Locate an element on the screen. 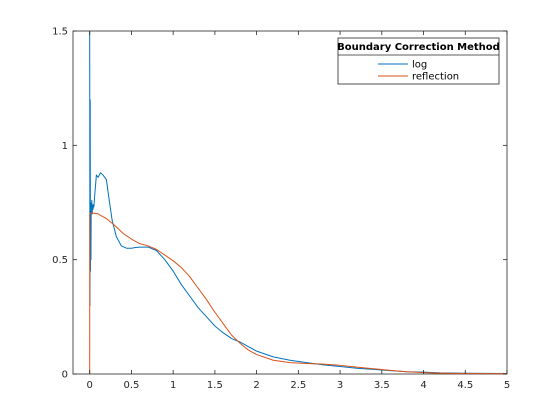 The height and width of the screenshot is (420, 560). y-tick-label: 0.5 is located at coordinates (60, 260).